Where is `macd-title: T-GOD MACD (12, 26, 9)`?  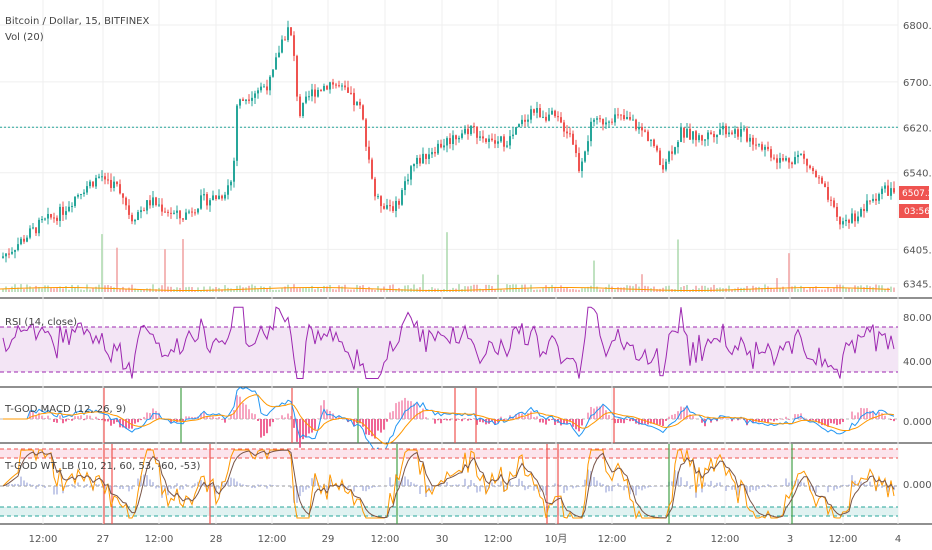
macd-title: T-GOD MACD (12, 26, 9) is located at coordinates (65, 409).